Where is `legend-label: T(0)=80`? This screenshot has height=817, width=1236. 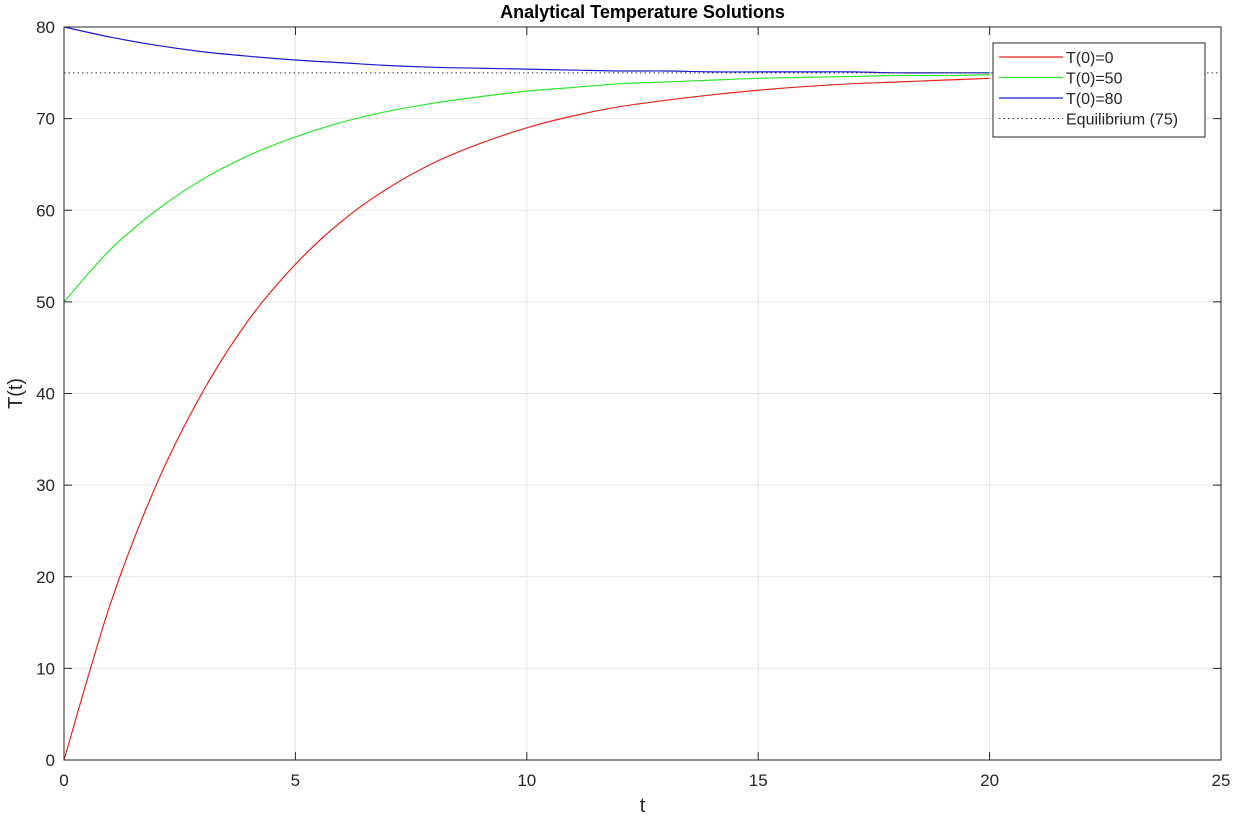
legend-label: T(0)=80 is located at coordinates (1094, 99).